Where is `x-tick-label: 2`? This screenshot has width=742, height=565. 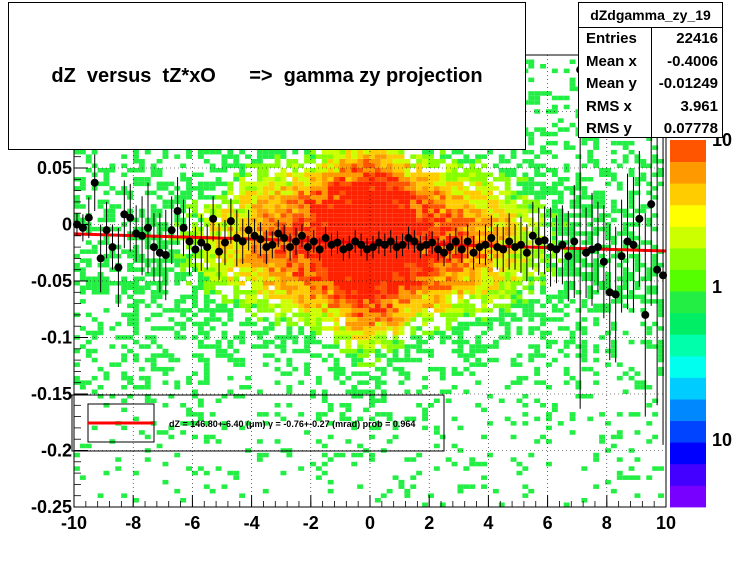
x-tick-label: 2 is located at coordinates (429, 523).